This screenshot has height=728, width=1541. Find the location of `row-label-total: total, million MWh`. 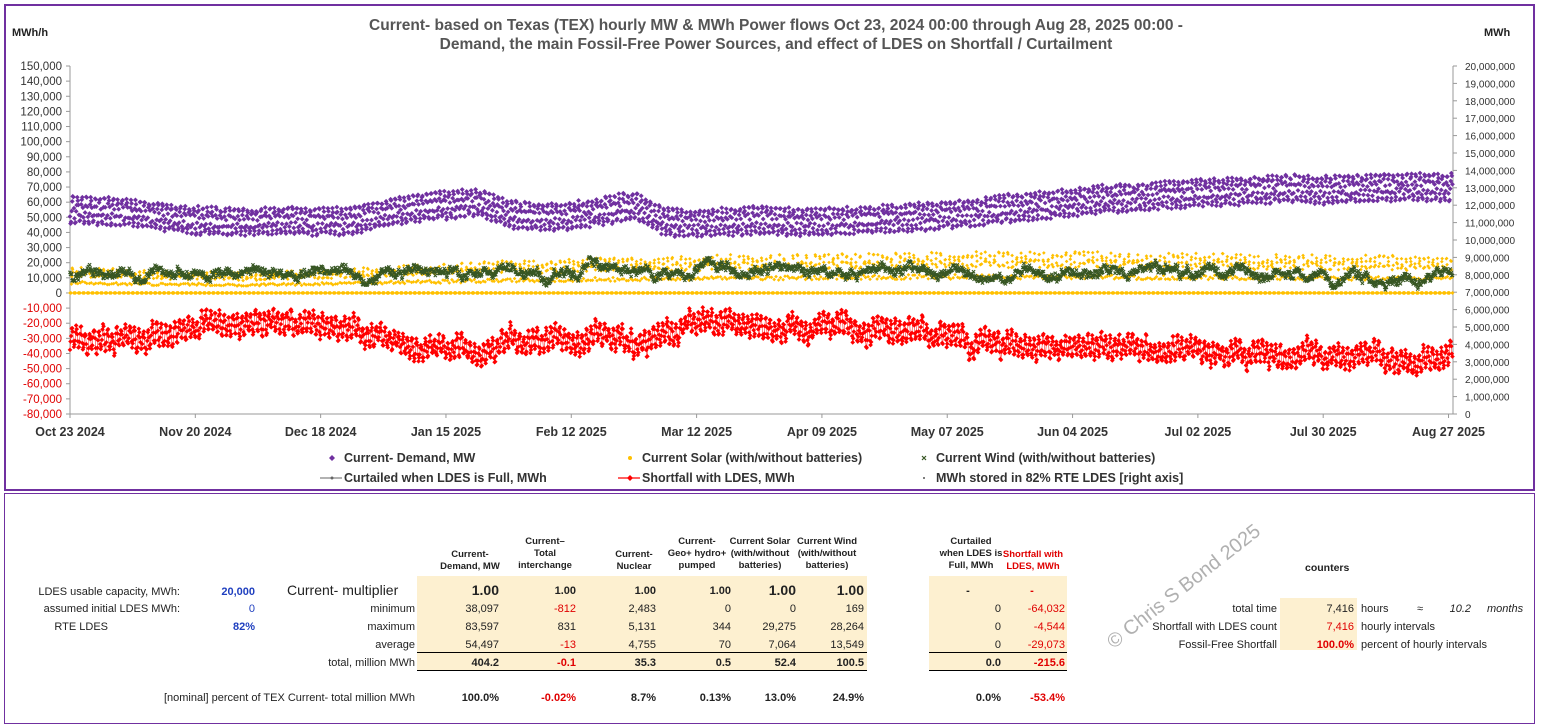

row-label-total: total, million MWh is located at coordinates (371, 663).